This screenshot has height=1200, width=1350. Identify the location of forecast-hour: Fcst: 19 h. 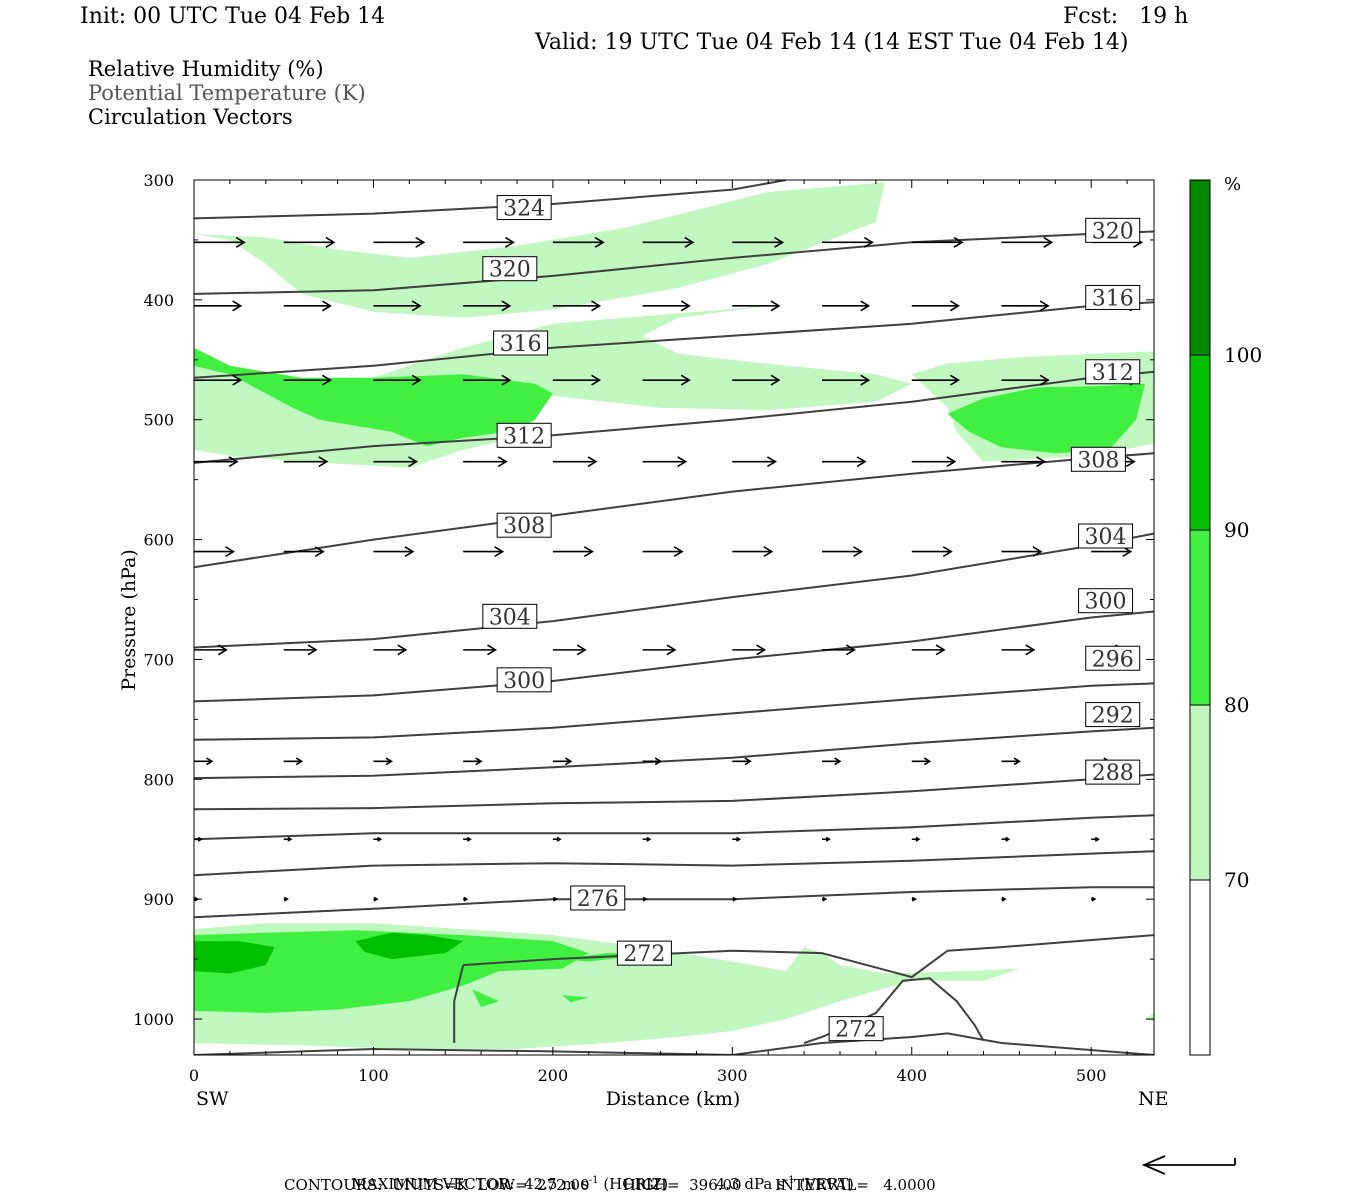
(1126, 16).